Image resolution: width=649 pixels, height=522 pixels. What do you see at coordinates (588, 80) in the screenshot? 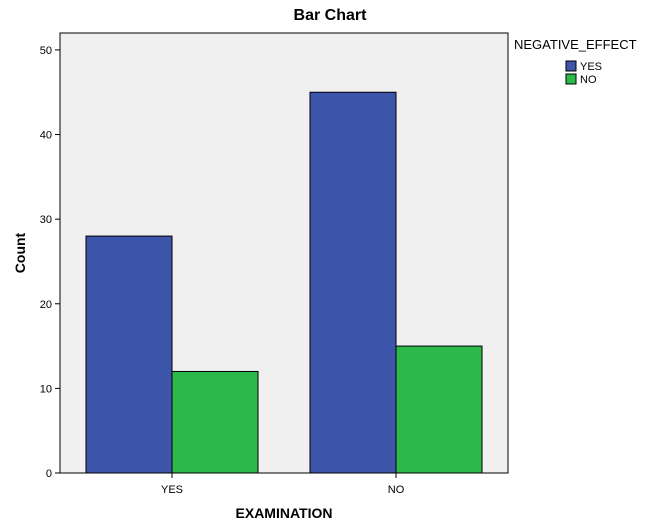
I see `legend-label-no: NO` at bounding box center [588, 80].